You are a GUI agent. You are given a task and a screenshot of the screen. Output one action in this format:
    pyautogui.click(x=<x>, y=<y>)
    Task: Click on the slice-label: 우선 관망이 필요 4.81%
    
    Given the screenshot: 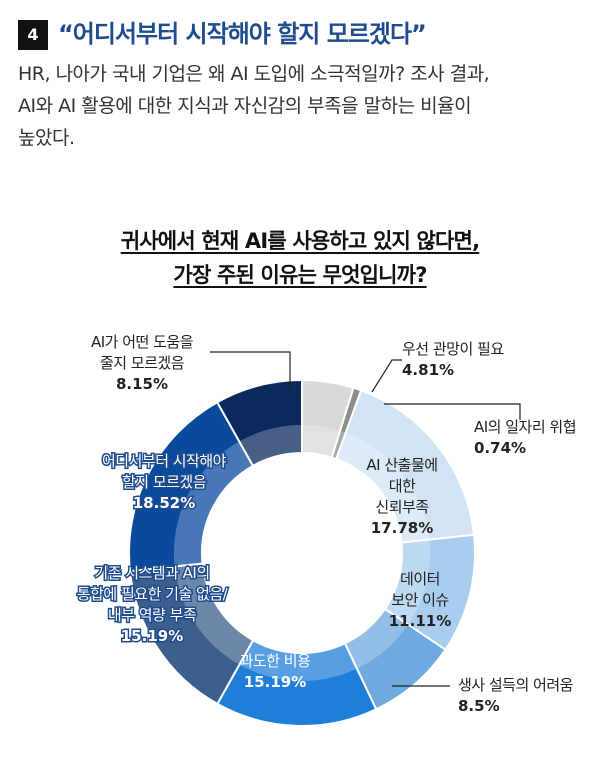 What is the action you would take?
    pyautogui.click(x=453, y=359)
    